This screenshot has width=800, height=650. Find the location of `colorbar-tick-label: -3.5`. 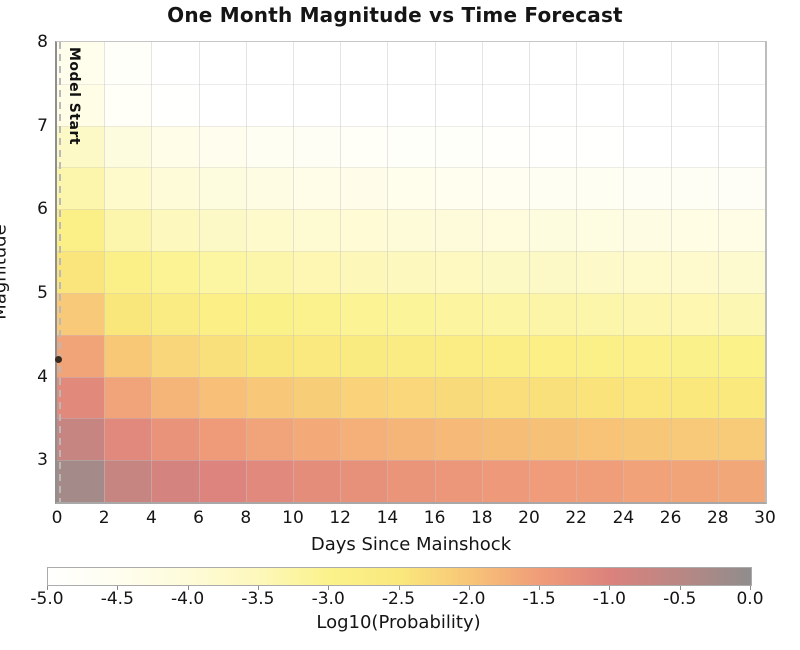

colorbar-tick-label: -3.5 is located at coordinates (258, 599).